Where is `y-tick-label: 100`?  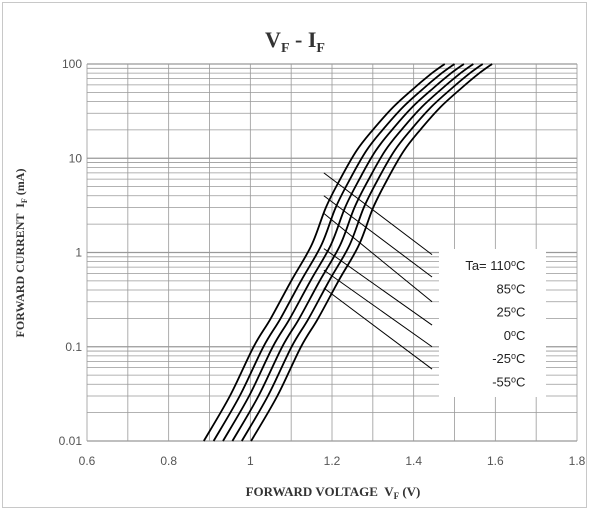 y-tick-label: 100 is located at coordinates (72, 64).